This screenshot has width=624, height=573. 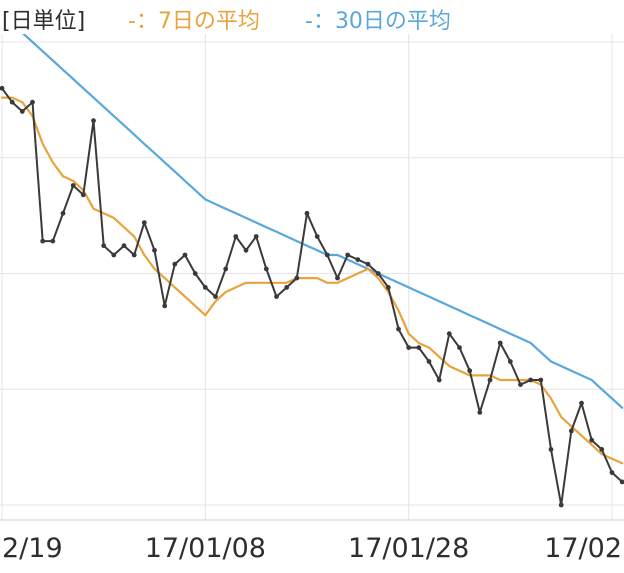 I want to click on legend-item-30day-average: -：30日の平均, so click(x=378, y=21).